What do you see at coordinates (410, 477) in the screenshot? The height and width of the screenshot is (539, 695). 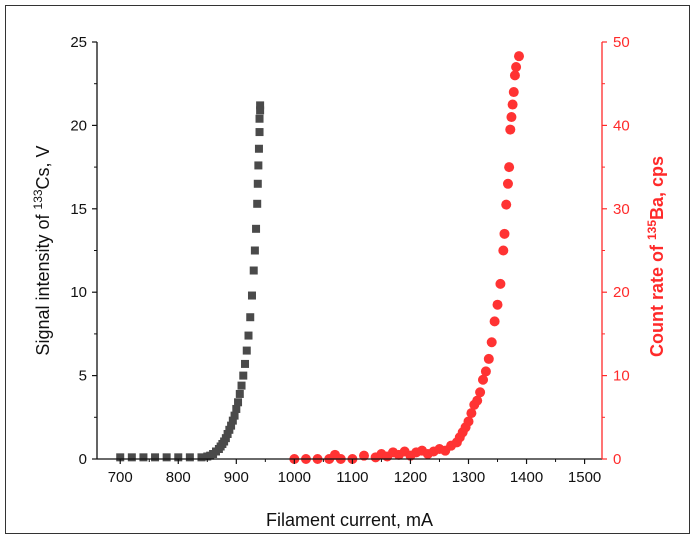 I see `x-tick-label: 1200` at bounding box center [410, 477].